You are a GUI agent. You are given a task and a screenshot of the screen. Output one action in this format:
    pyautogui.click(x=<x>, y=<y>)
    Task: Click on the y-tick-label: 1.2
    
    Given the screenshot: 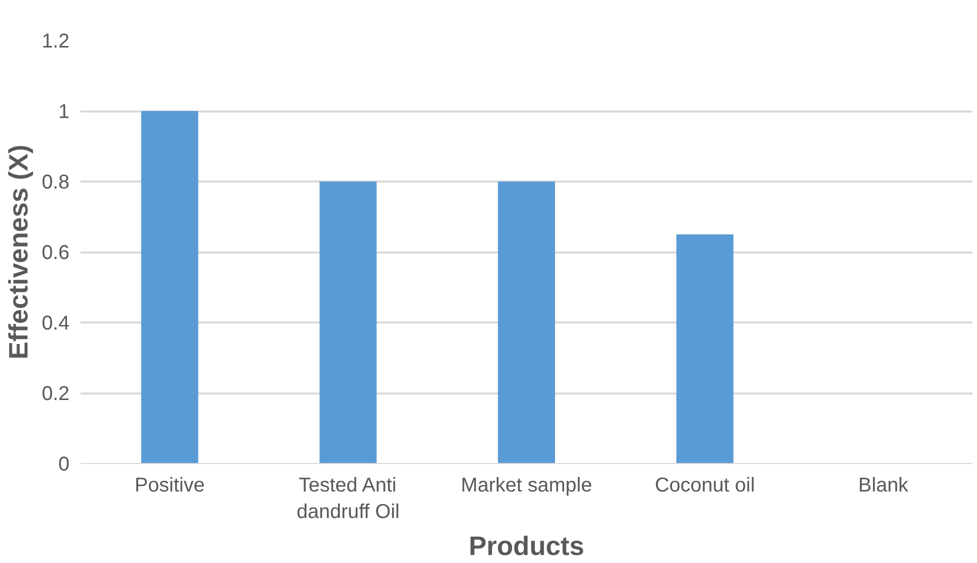 What is the action you would take?
    pyautogui.click(x=56, y=41)
    